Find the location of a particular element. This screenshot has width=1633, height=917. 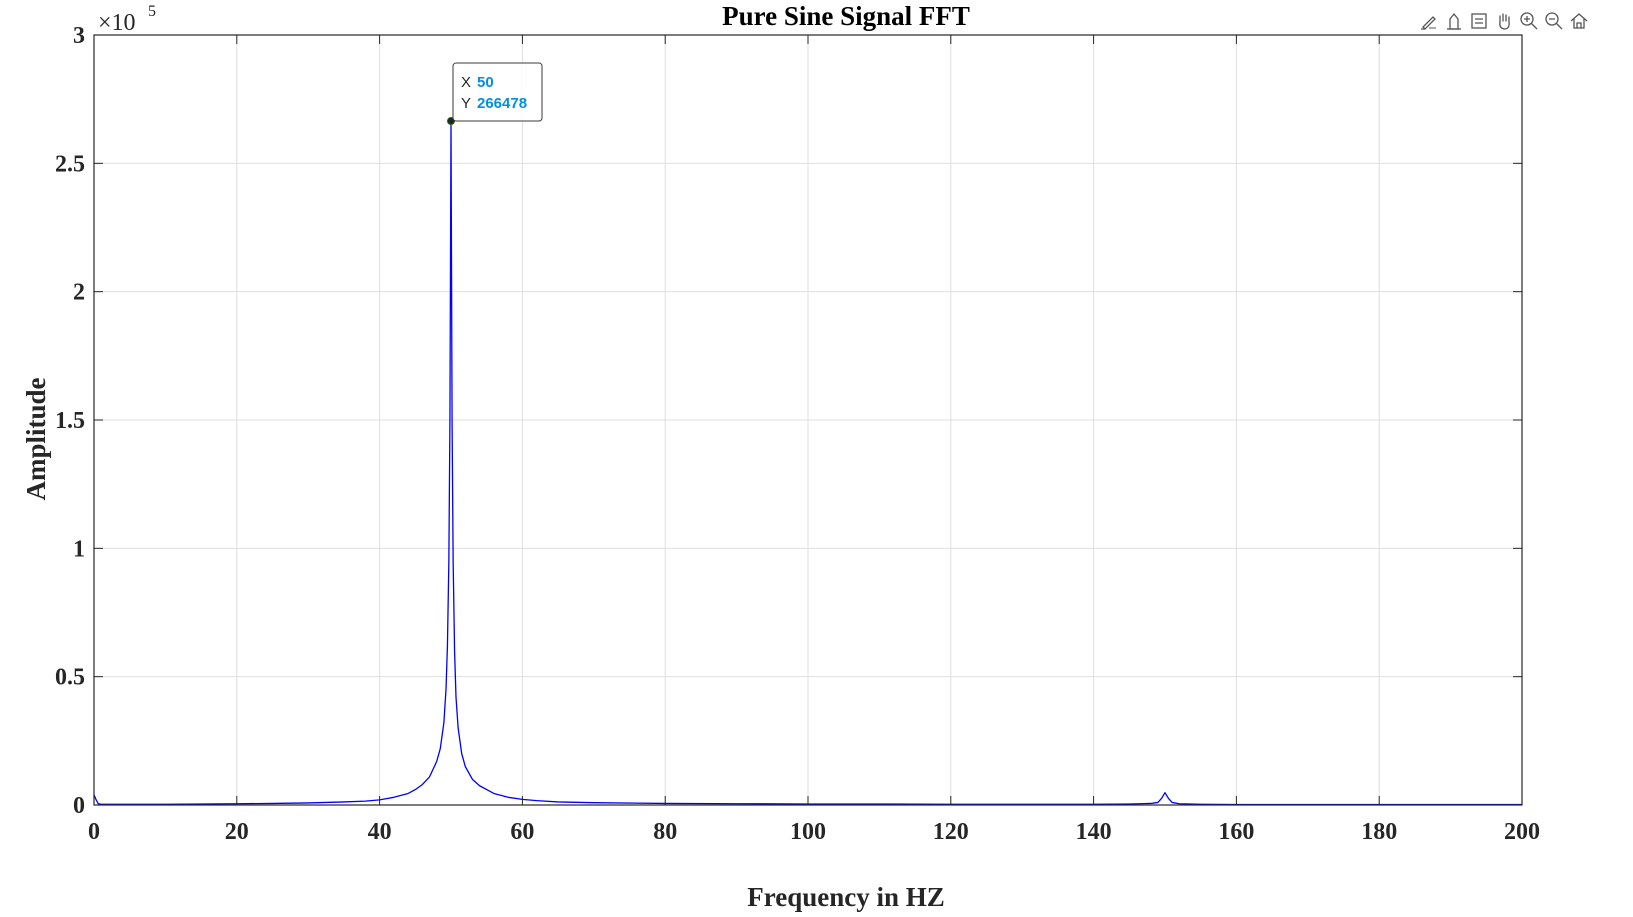

zoom-in-icon-glyph is located at coordinates (1529, 21).